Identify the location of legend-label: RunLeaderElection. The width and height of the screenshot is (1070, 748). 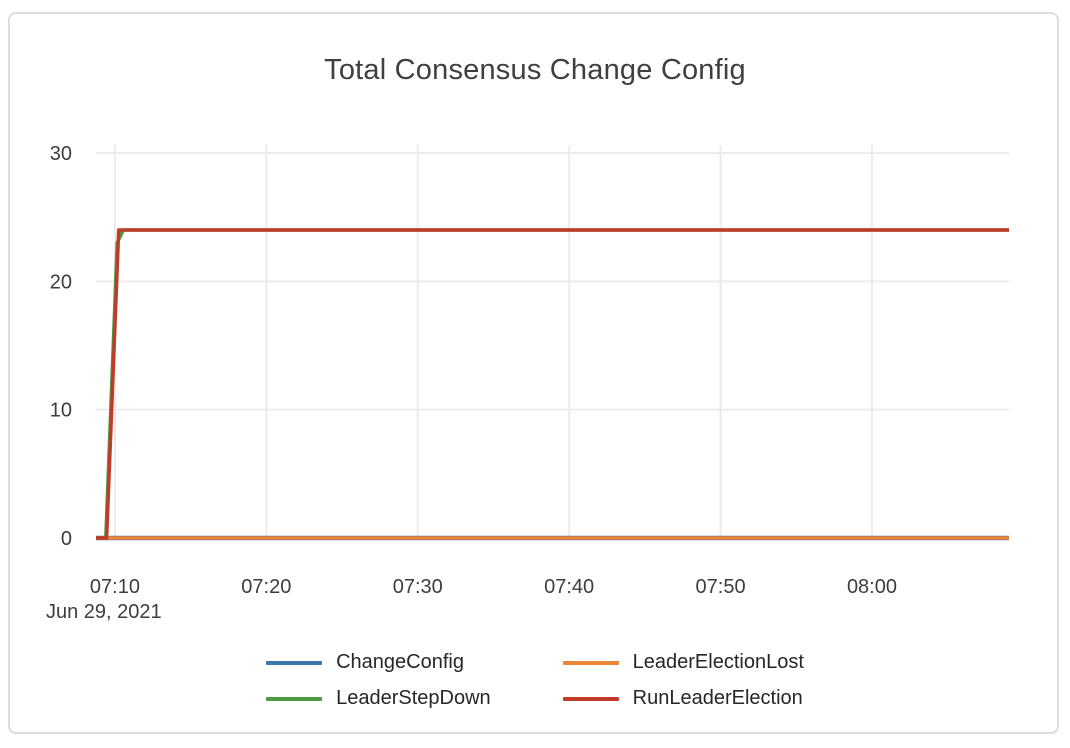
(717, 698).